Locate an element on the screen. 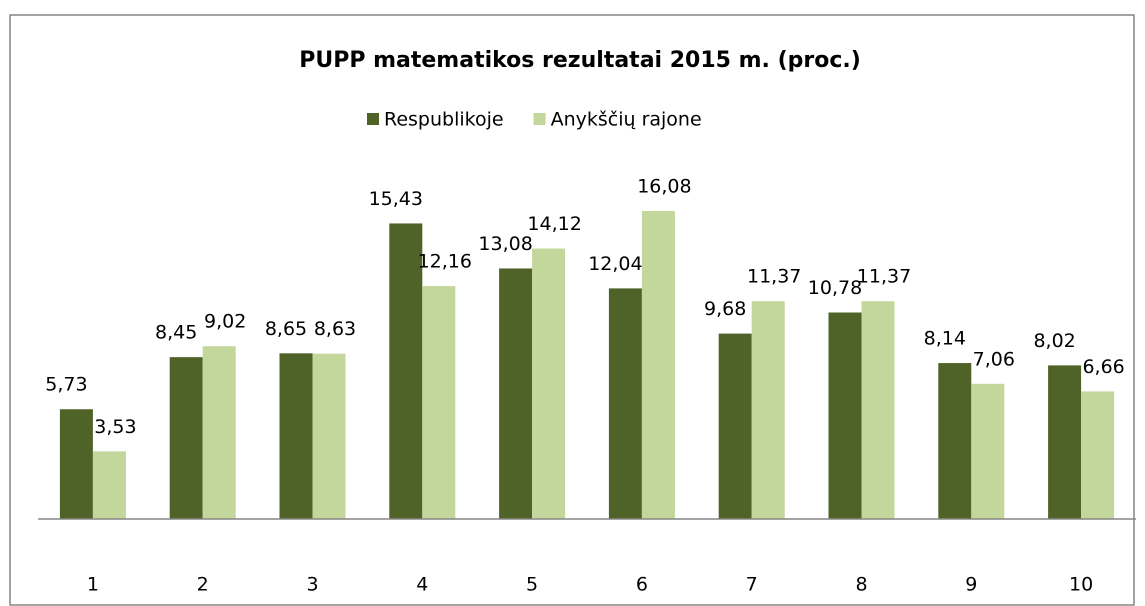 This screenshot has width=1145, height=606. value-label: 8,02 is located at coordinates (1054, 341).